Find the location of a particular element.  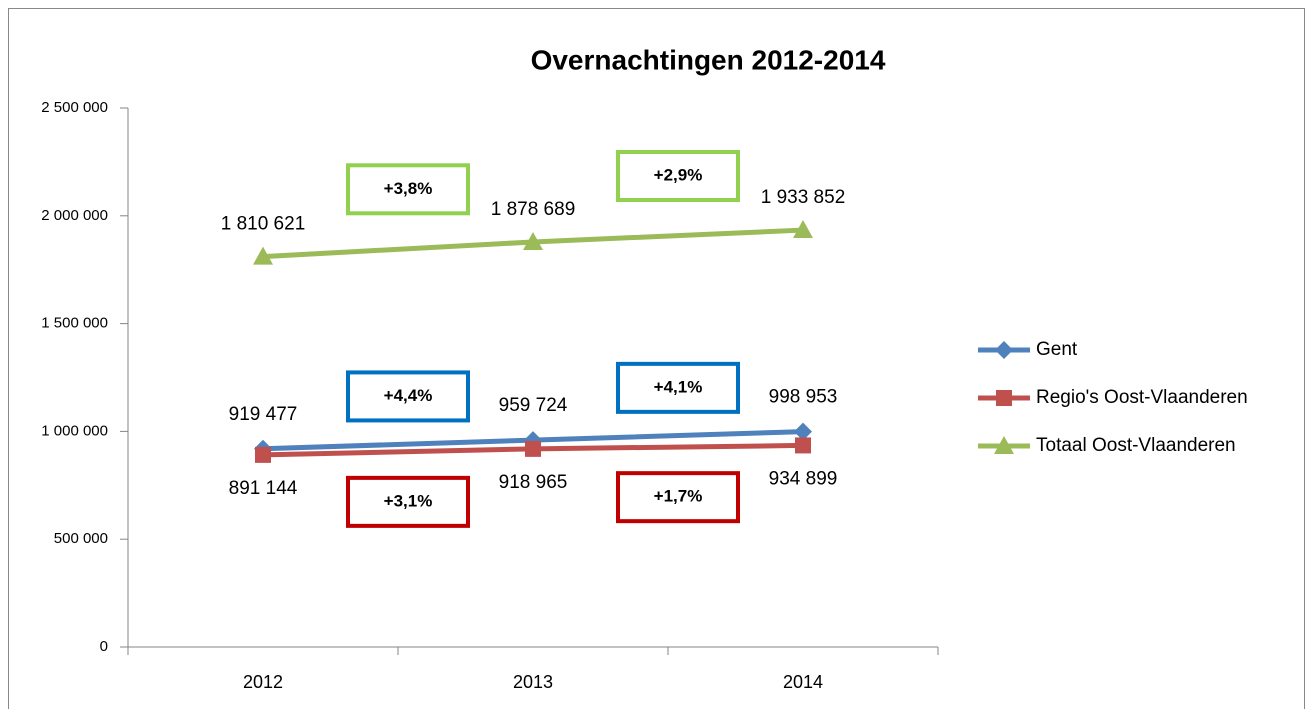

value-label: 891 144 is located at coordinates (263, 488).